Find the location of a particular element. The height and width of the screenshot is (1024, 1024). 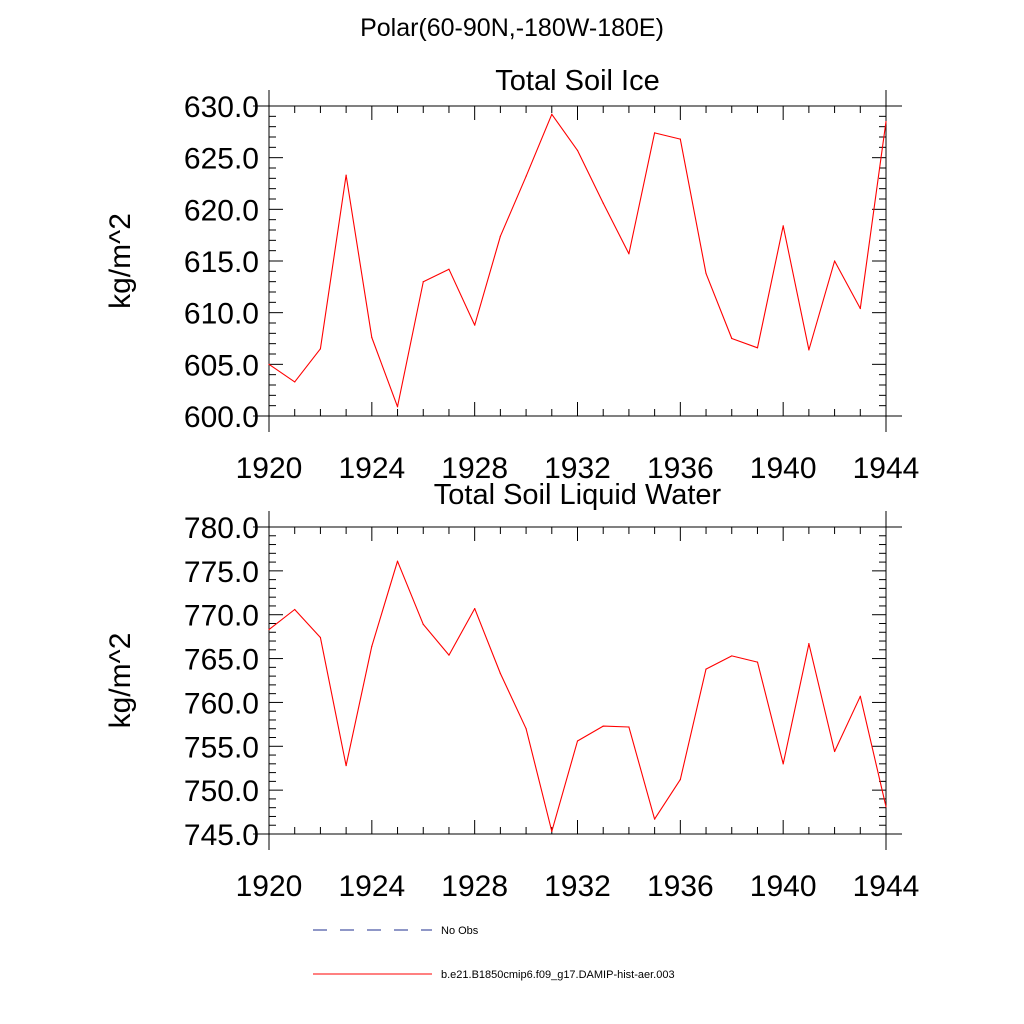

figure-title: Polar(60-90N,-180W-180E) is located at coordinates (512, 28).